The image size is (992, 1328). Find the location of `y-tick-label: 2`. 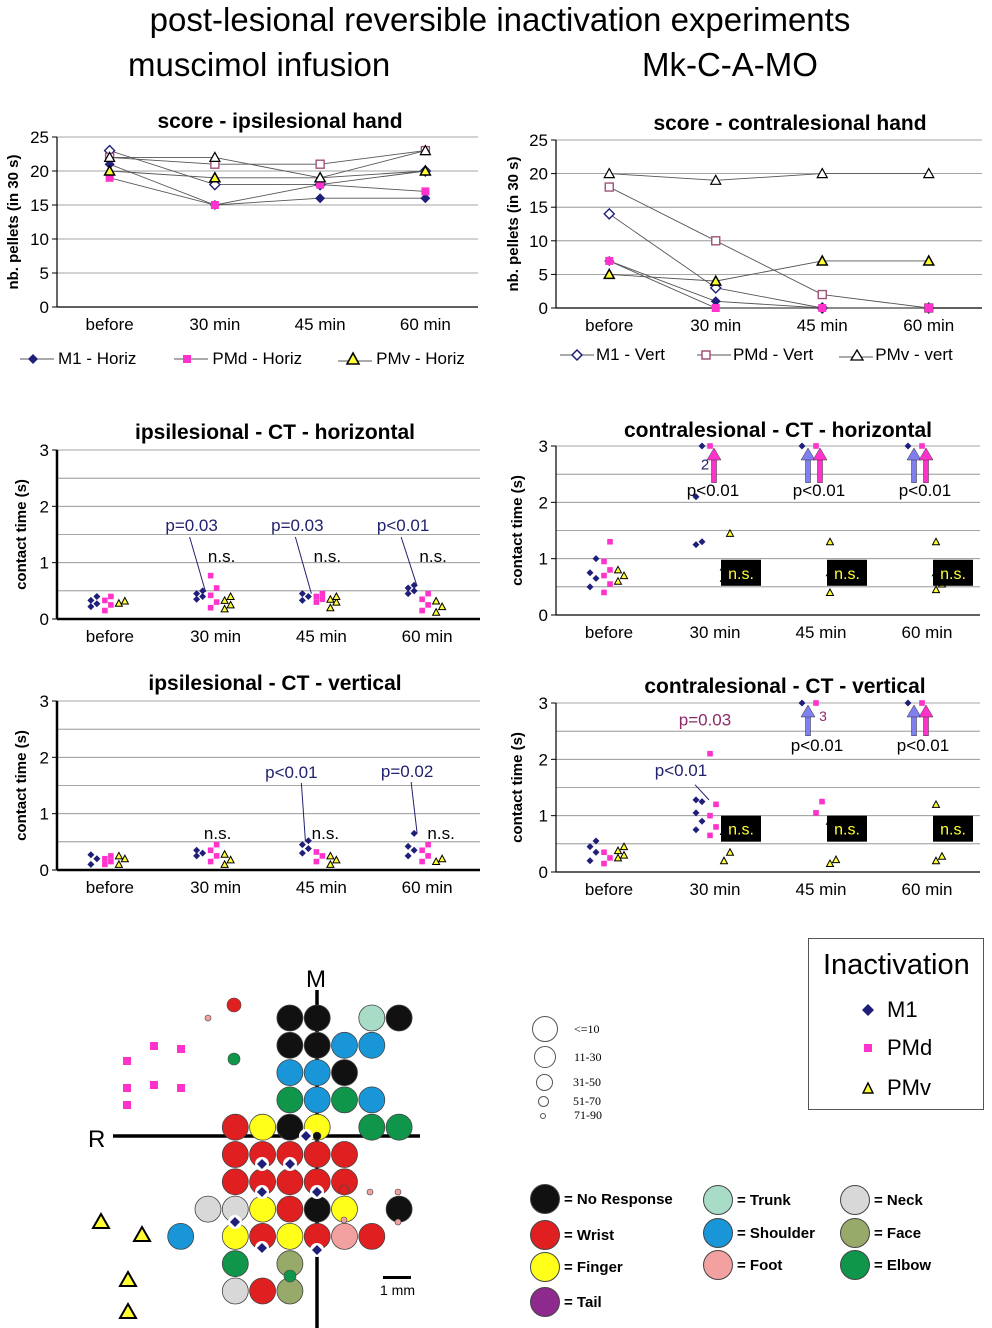

y-tick-label: 2 is located at coordinates (44, 757).